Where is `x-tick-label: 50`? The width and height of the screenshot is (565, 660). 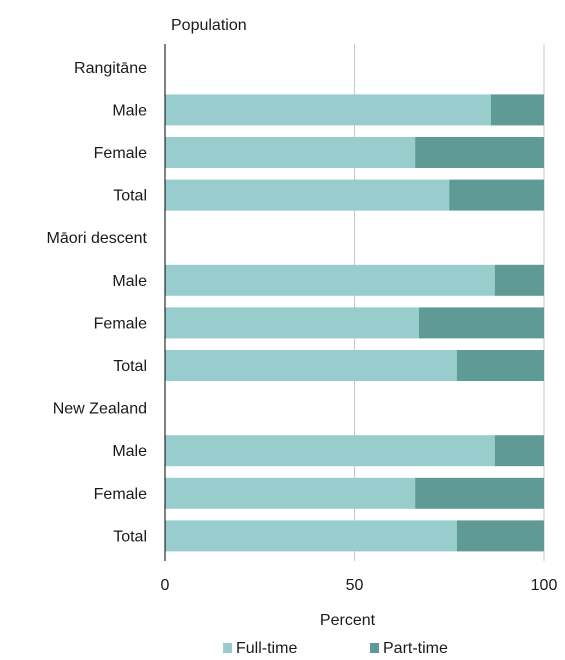
x-tick-label: 50 is located at coordinates (355, 585).